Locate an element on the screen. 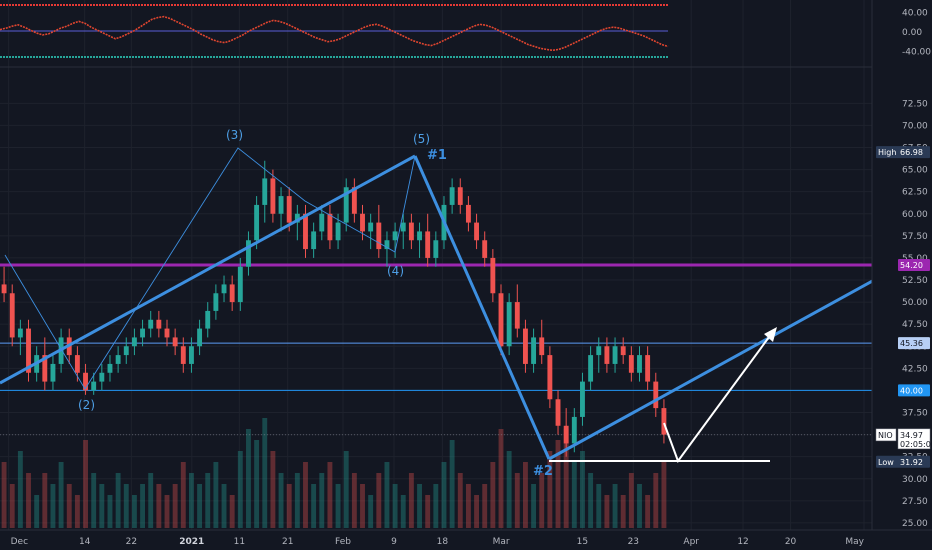  osc-tick-1: 0.00 is located at coordinates (912, 33).